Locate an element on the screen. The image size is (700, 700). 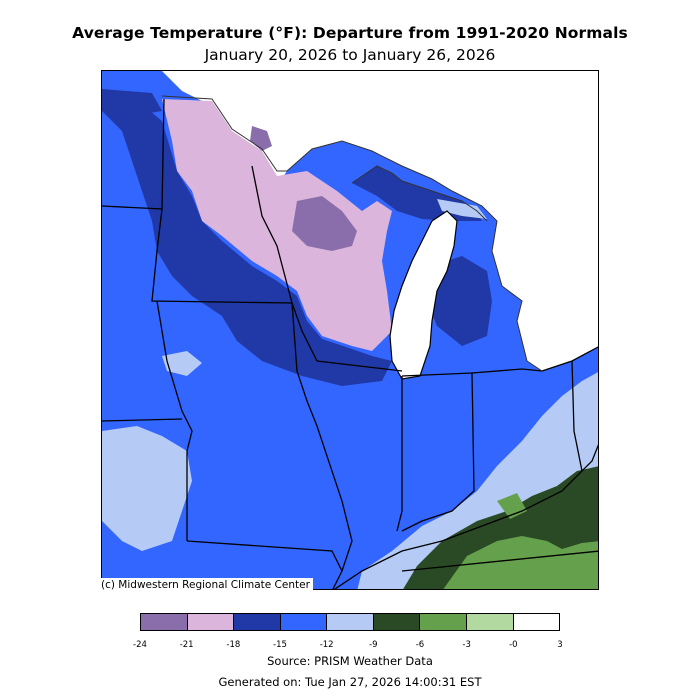
upper-peninsula-east is located at coordinates (462, 209).